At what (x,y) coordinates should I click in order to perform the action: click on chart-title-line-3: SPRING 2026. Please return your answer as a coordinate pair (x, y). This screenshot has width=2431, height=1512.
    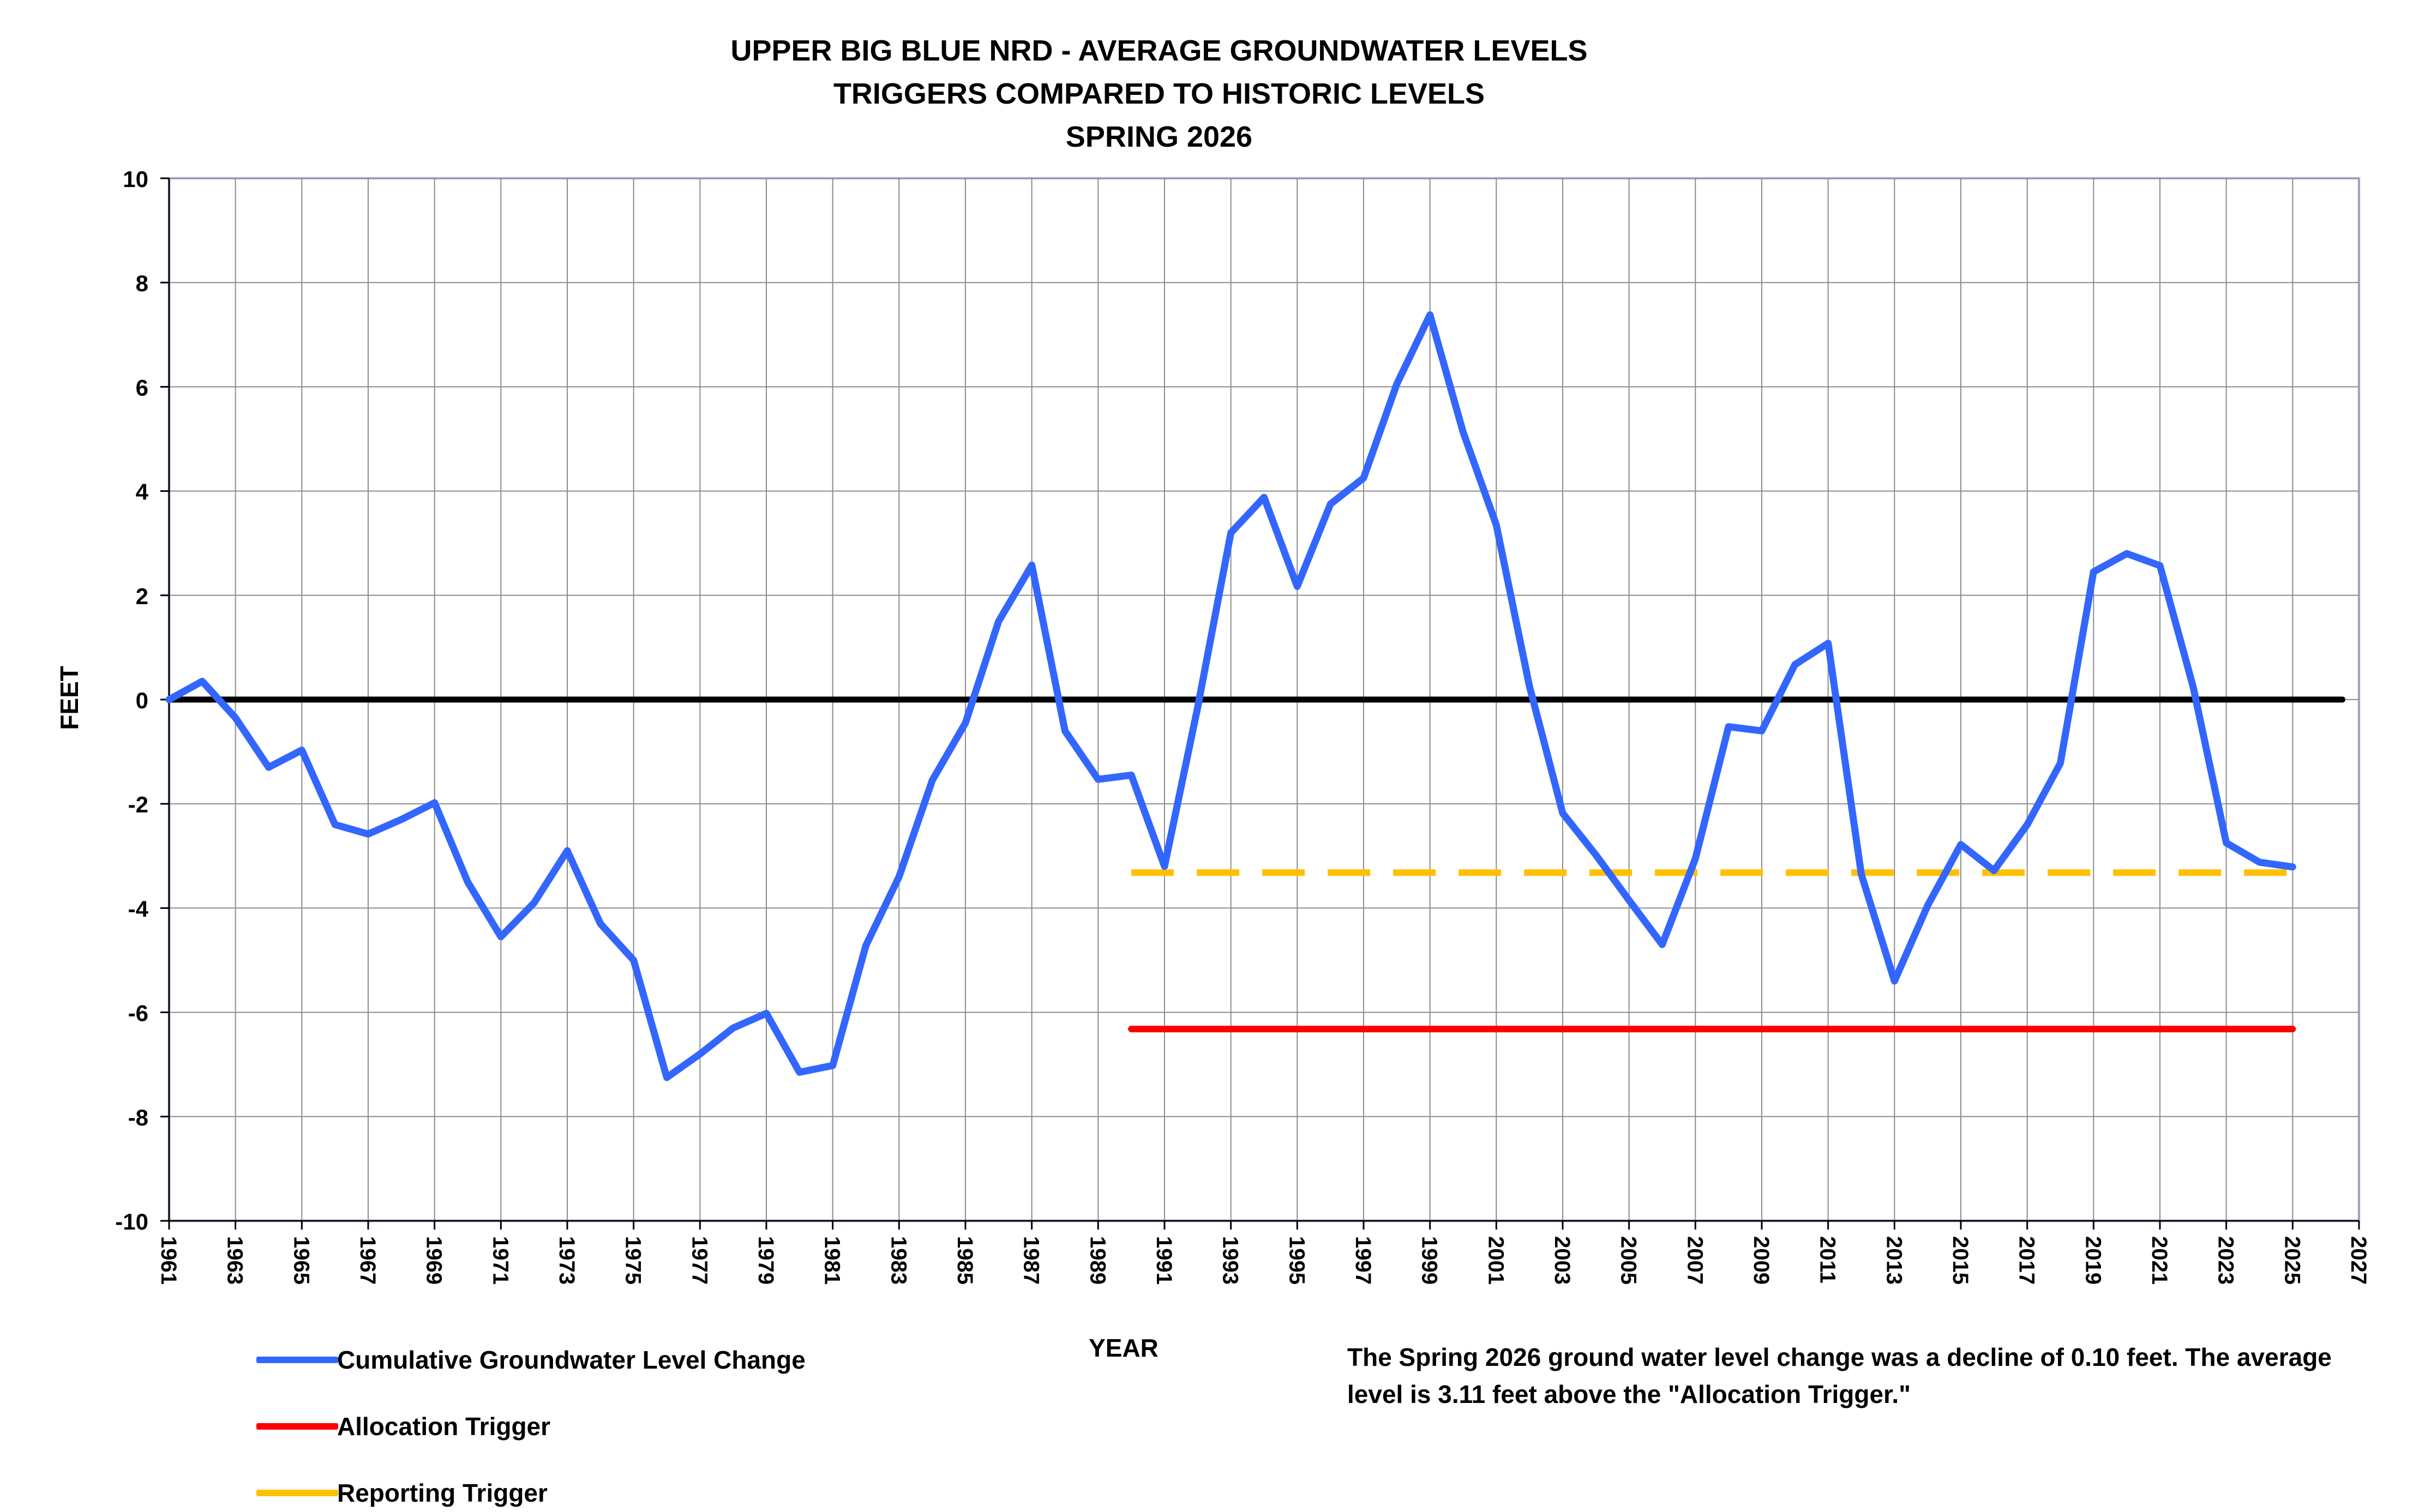
    Looking at the image, I should click on (1159, 137).